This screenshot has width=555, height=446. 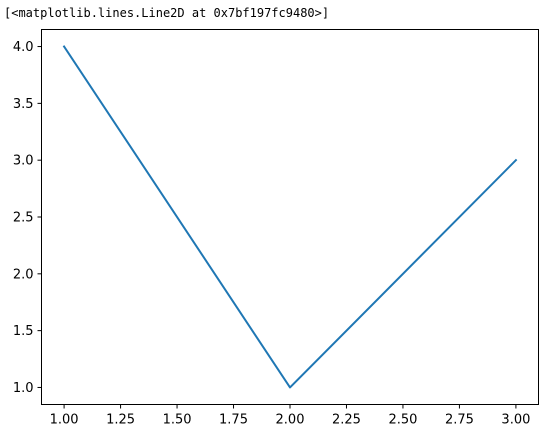 I want to click on y-tick-label: 3.5, so click(x=23, y=104).